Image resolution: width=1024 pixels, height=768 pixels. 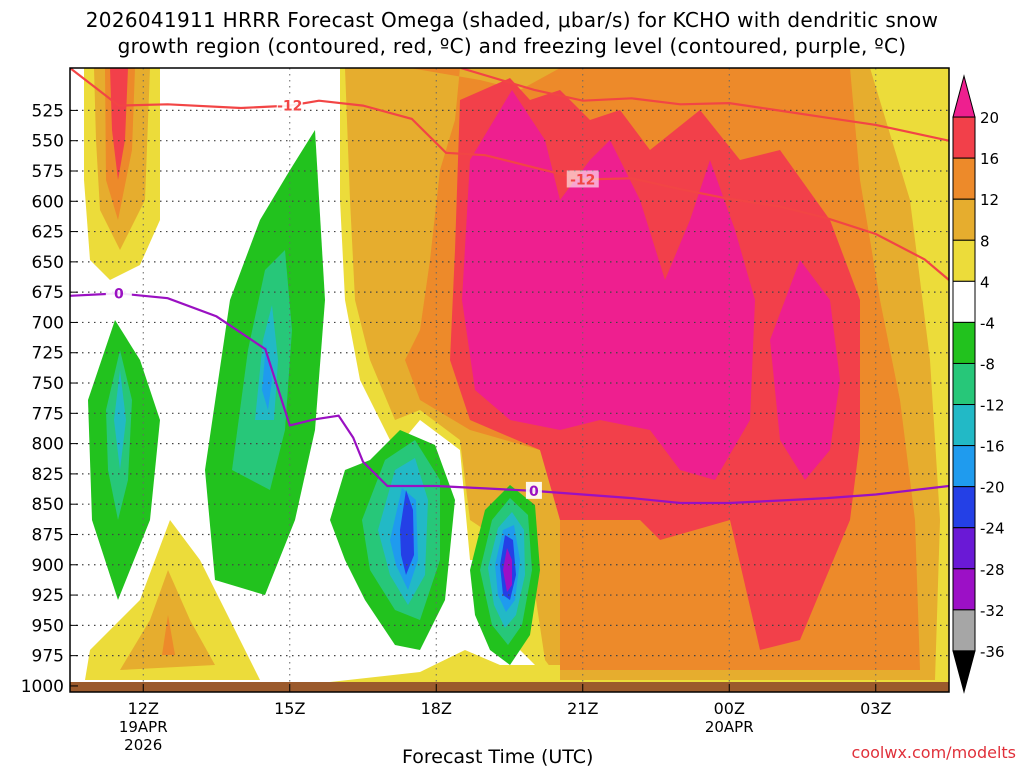 I want to click on omega-band-20-plus, so click(x=608, y=285).